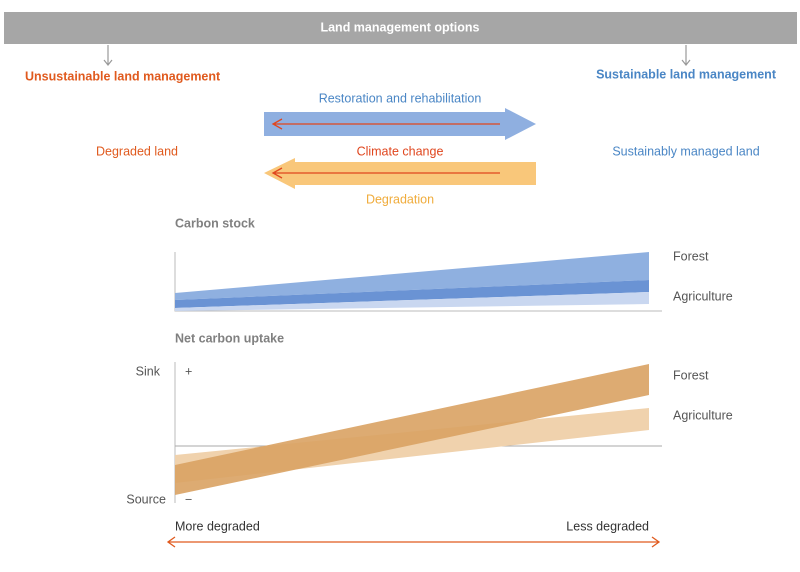 This screenshot has height=572, width=800. What do you see at coordinates (188, 371) in the screenshot?
I see `plus-label: +` at bounding box center [188, 371].